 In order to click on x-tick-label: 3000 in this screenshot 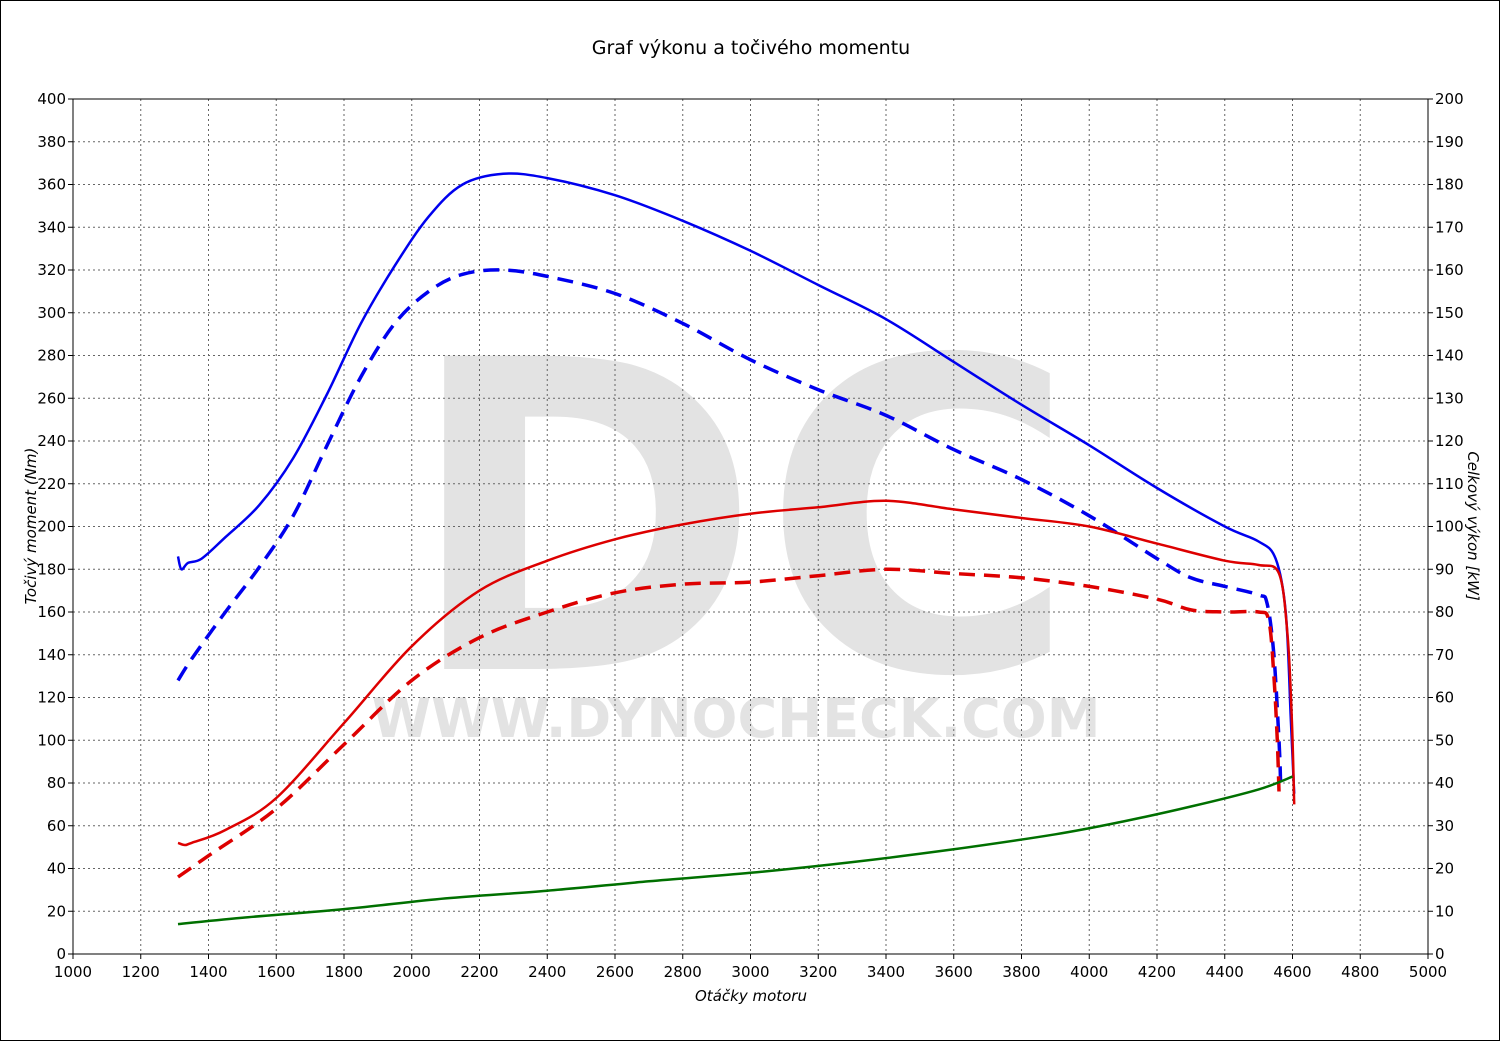, I will do `click(750, 972)`.